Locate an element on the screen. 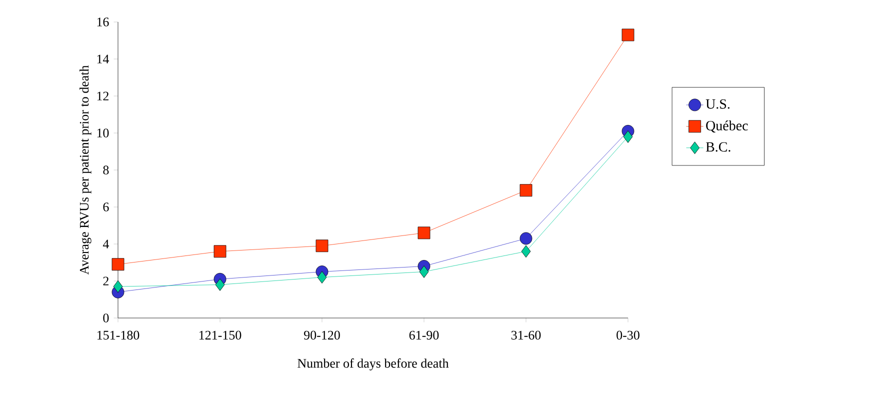 The width and height of the screenshot is (887, 402). y-tick-label: 16 is located at coordinates (103, 22).